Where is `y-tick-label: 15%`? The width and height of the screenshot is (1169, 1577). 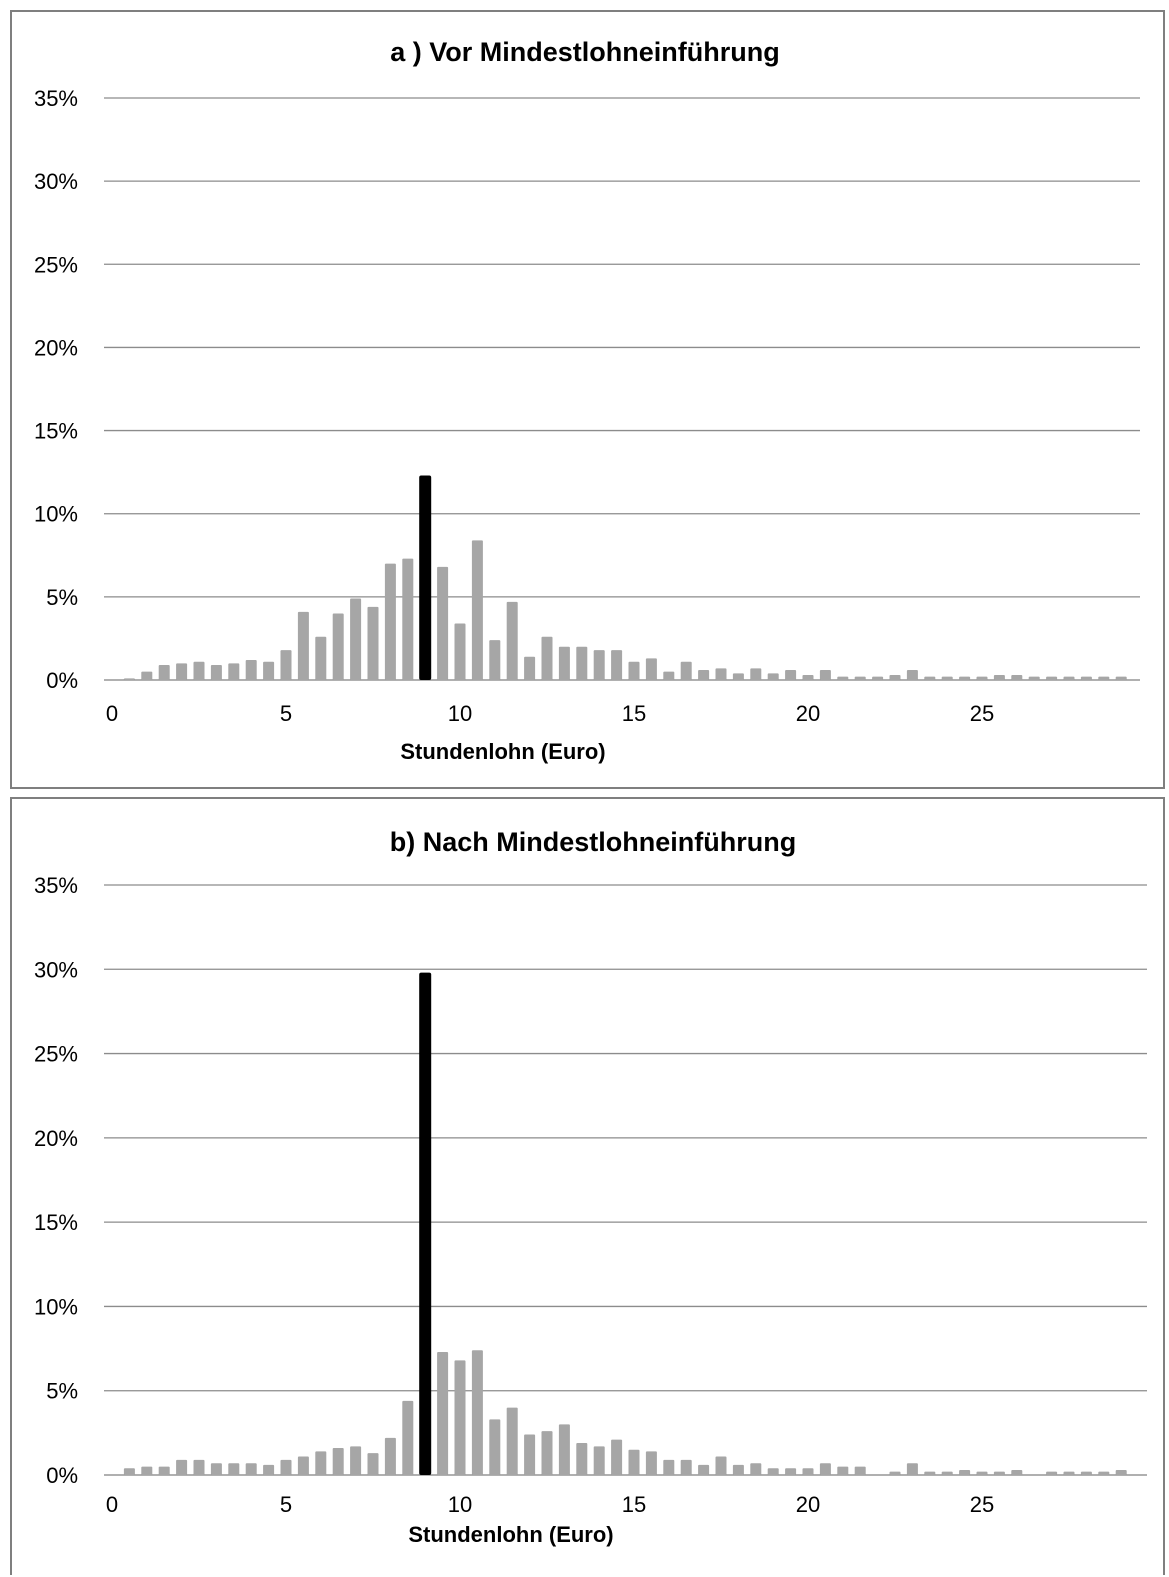
y-tick-label: 15% is located at coordinates (56, 431).